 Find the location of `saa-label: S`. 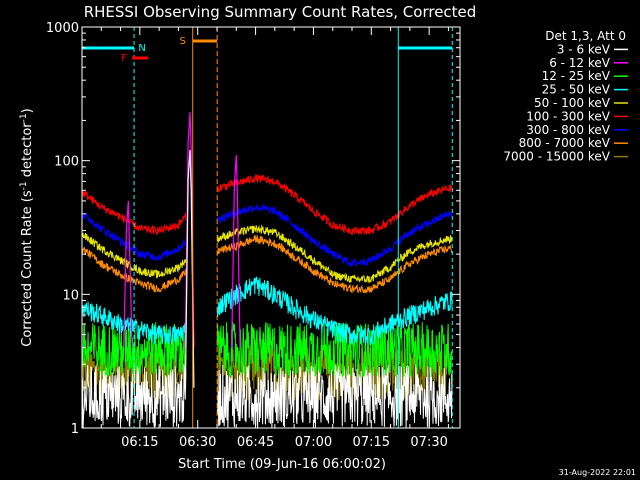

saa-label: S is located at coordinates (183, 41).